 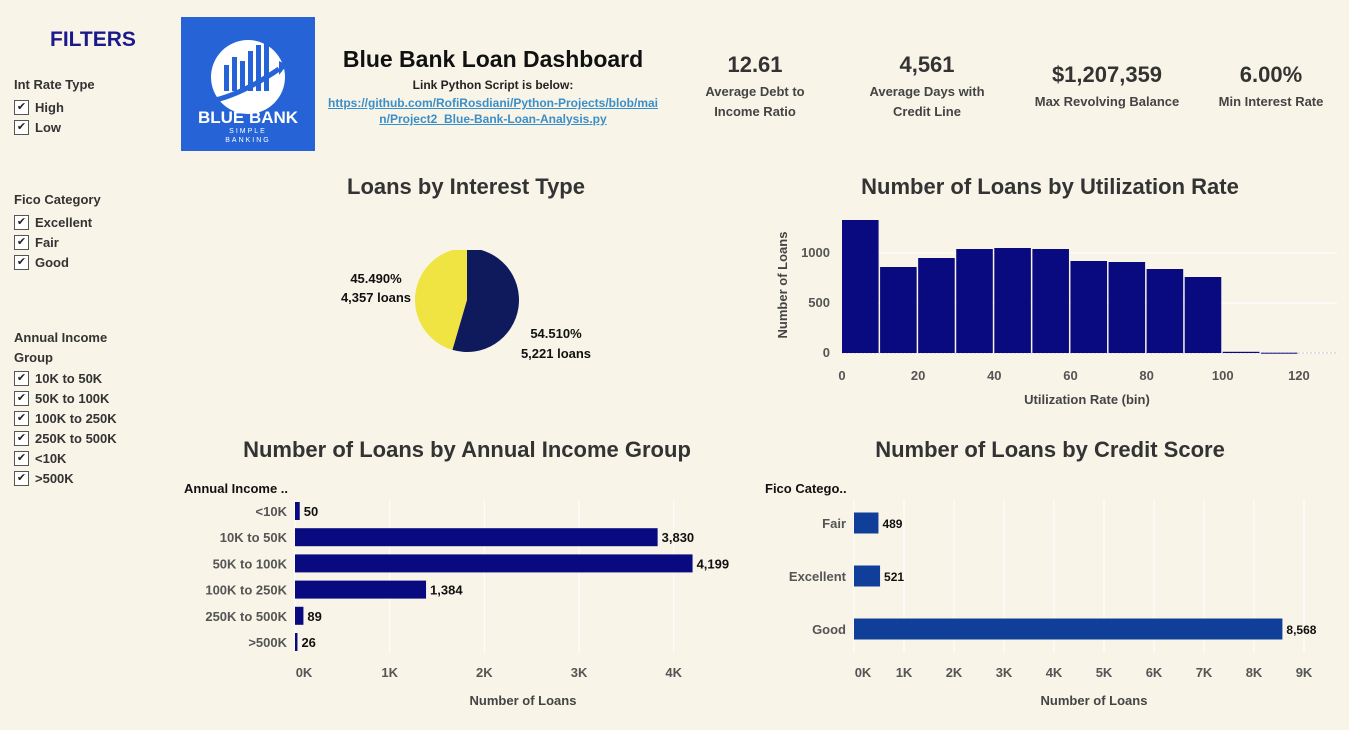 What do you see at coordinates (376, 278) in the screenshot?
I see `pie-pct-label: 45.490%` at bounding box center [376, 278].